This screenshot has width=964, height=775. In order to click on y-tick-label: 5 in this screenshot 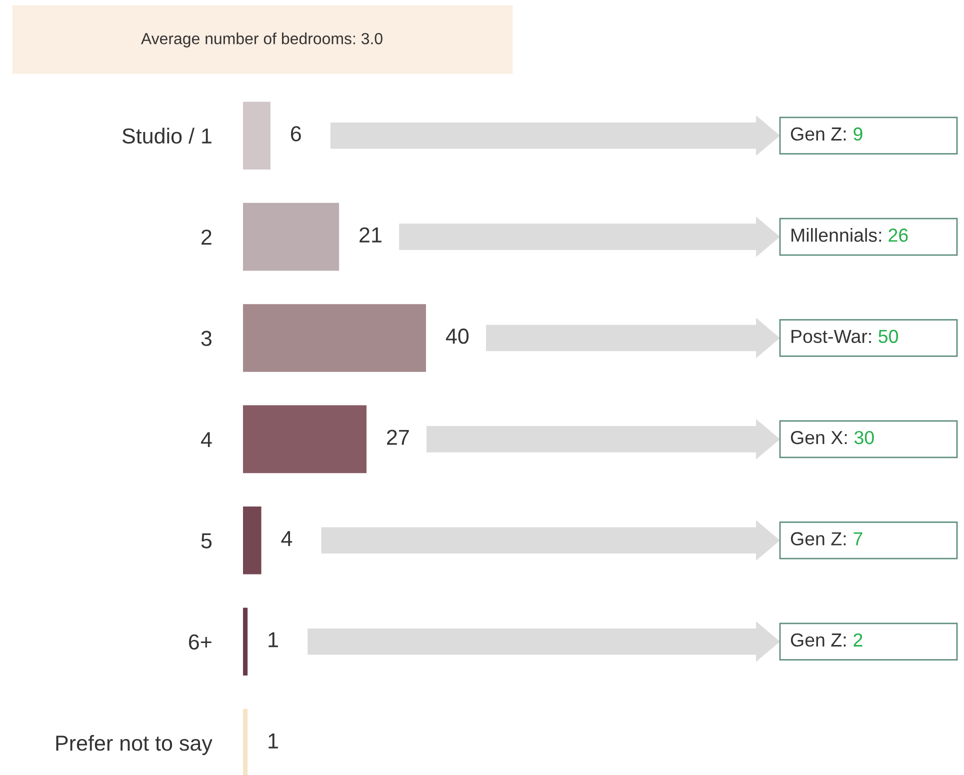, I will do `click(206, 540)`.